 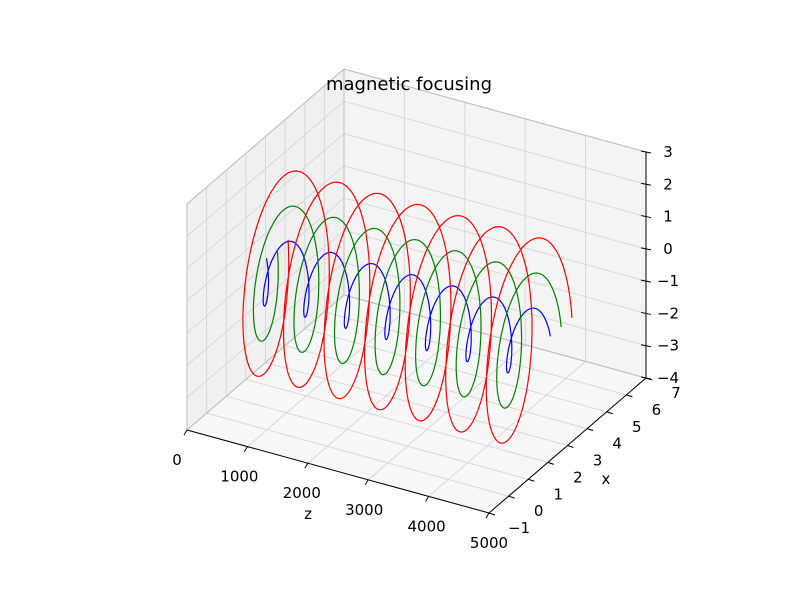 I want to click on tick-label-y: −4, so click(x=668, y=378).